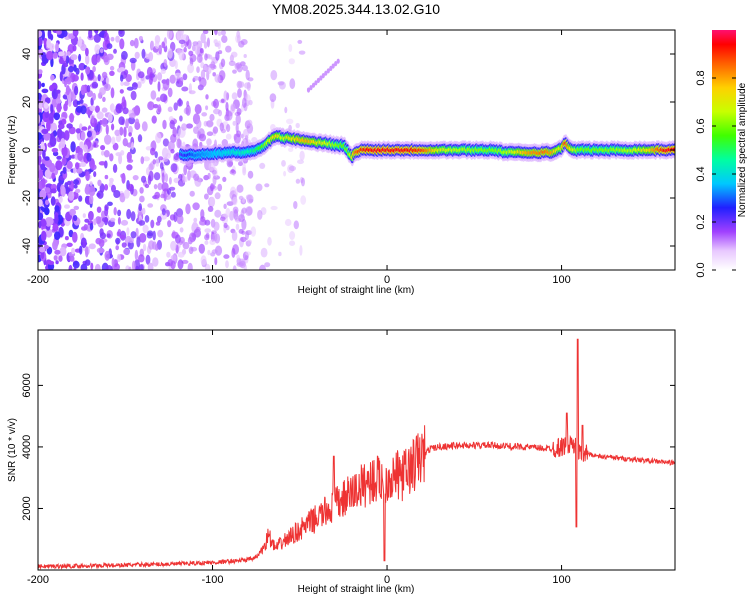 The image size is (750, 600). I want to click on spectrogram-x-tick-label: -200, so click(38, 280).